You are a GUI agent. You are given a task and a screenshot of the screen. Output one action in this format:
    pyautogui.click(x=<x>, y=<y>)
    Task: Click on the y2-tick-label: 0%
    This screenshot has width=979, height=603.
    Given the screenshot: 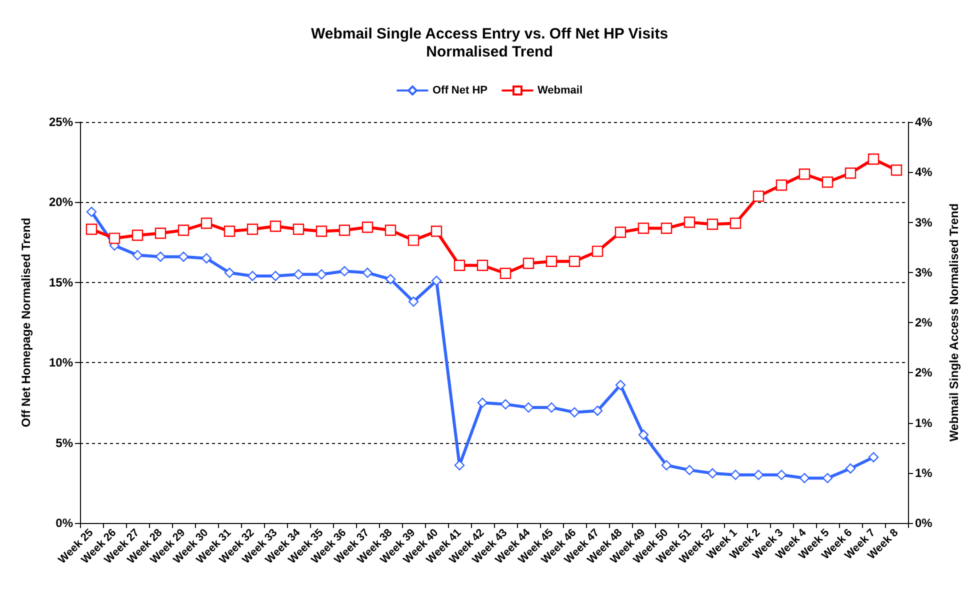 What is the action you would take?
    pyautogui.click(x=924, y=523)
    